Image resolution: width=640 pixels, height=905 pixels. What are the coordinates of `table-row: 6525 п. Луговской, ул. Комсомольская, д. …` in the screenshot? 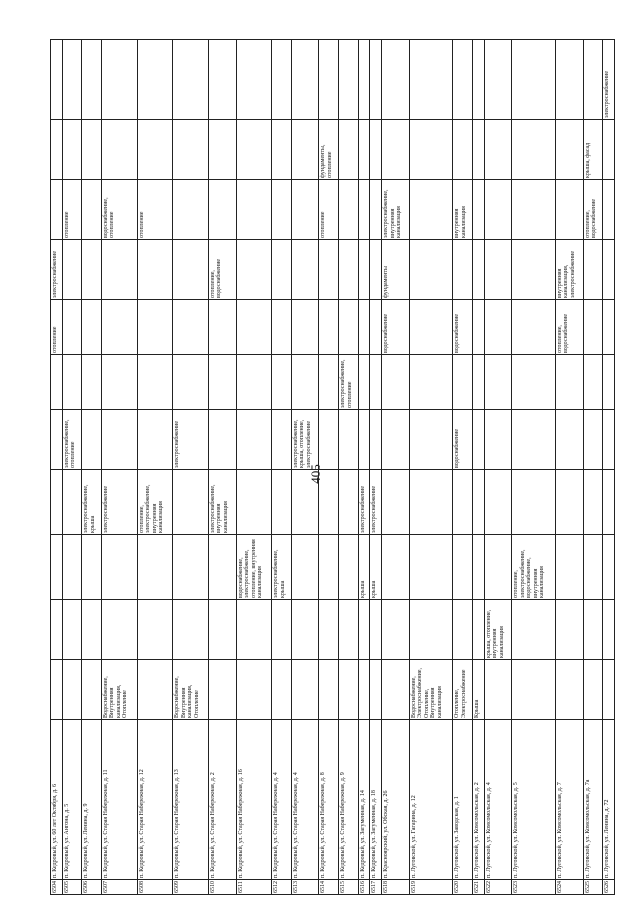 It's located at (593, 467).